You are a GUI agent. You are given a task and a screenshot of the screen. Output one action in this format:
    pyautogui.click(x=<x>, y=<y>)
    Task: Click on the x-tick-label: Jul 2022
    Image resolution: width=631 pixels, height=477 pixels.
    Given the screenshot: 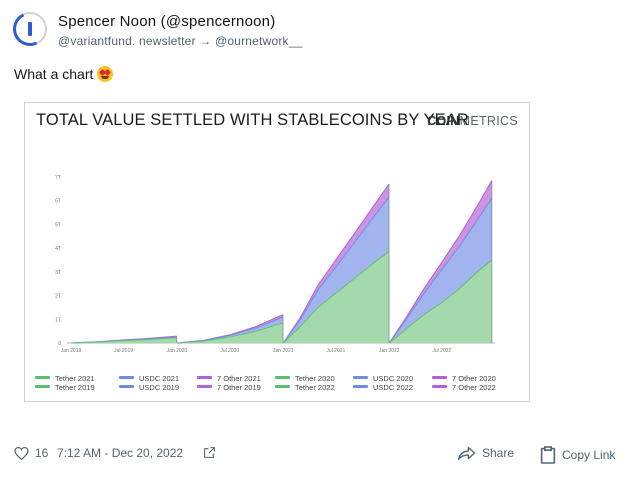 What is the action you would take?
    pyautogui.click(x=441, y=351)
    